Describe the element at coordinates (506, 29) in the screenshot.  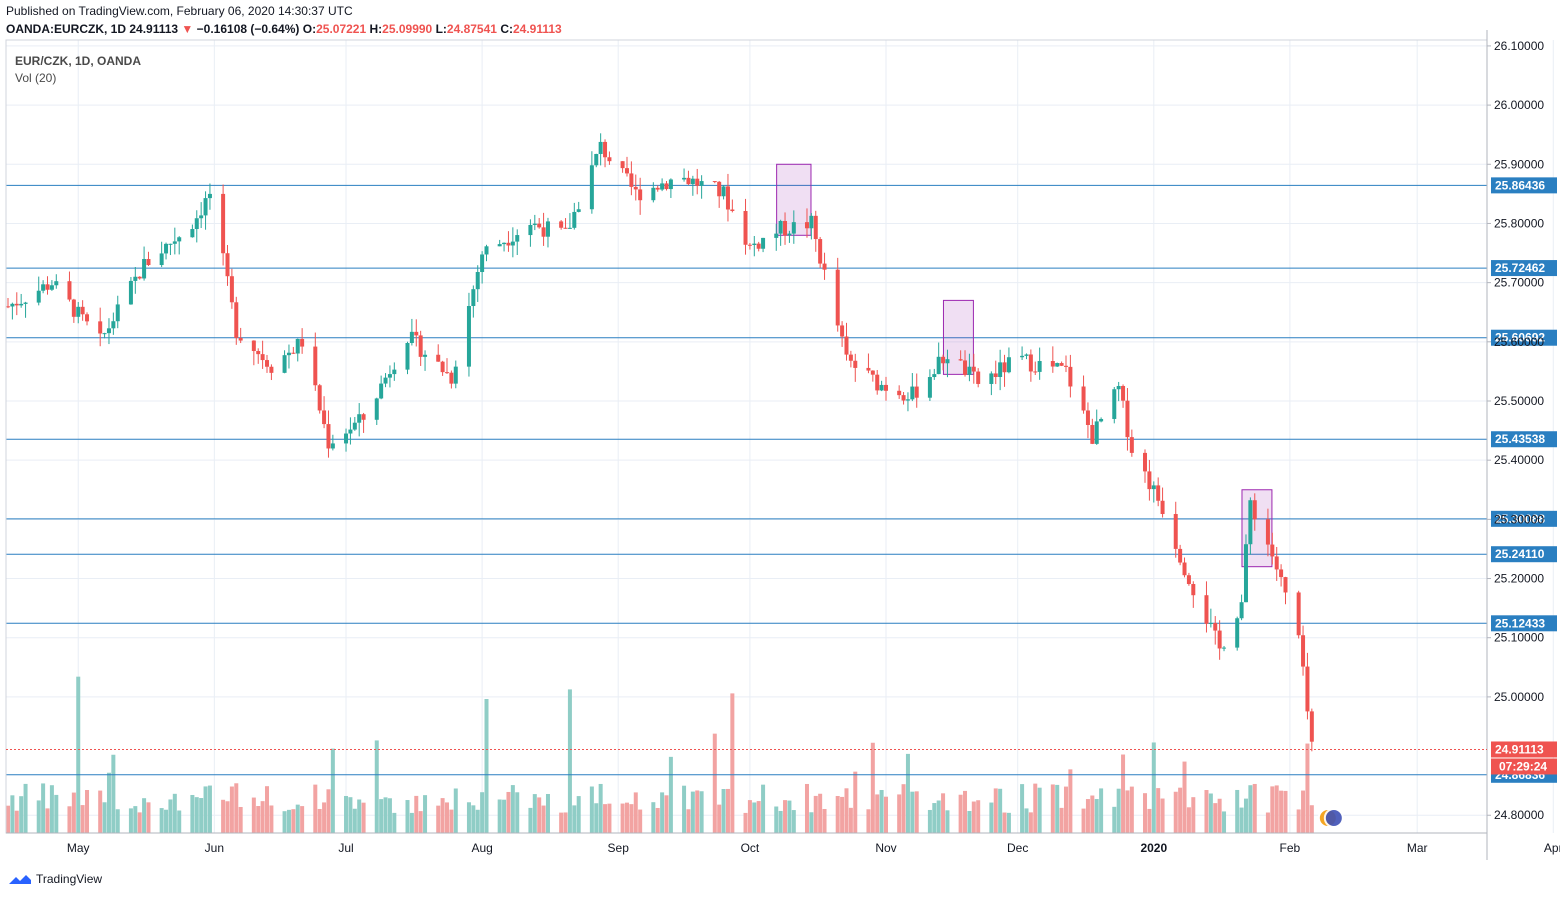
I see `close-key: C:` at that location.